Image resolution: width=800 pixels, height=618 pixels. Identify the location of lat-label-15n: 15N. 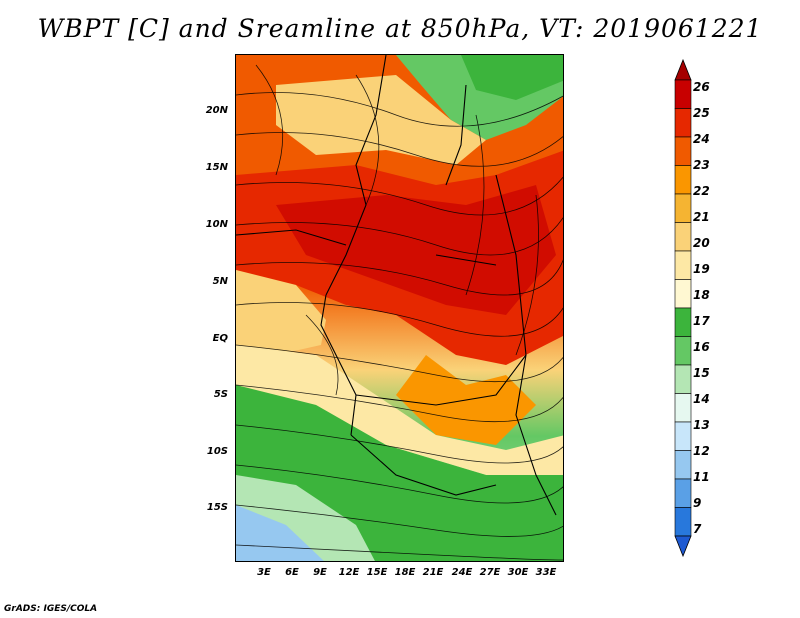
(216, 167).